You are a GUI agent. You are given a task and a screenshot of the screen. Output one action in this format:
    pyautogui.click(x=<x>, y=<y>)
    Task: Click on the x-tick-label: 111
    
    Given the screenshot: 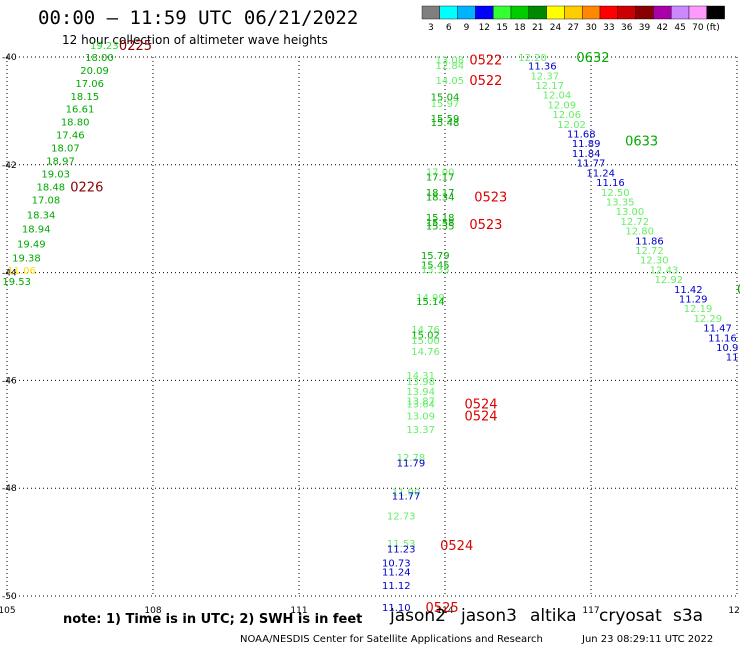 What is the action you would take?
    pyautogui.click(x=298, y=611)
    